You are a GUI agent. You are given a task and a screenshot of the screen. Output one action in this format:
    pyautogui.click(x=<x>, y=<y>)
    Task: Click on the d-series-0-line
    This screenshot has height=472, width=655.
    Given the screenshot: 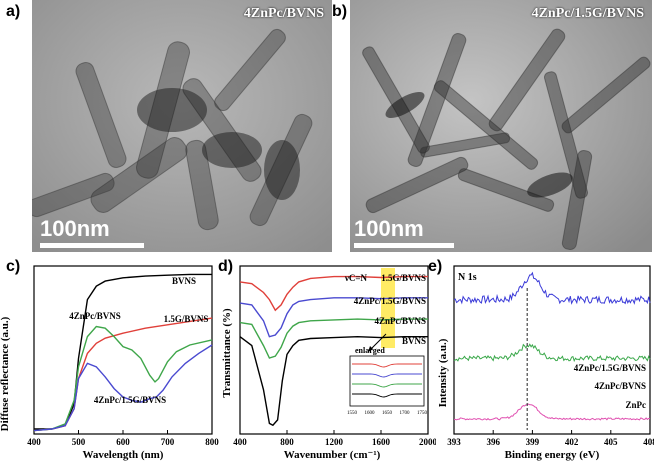 What is the action you would take?
    pyautogui.click(x=333, y=293)
    